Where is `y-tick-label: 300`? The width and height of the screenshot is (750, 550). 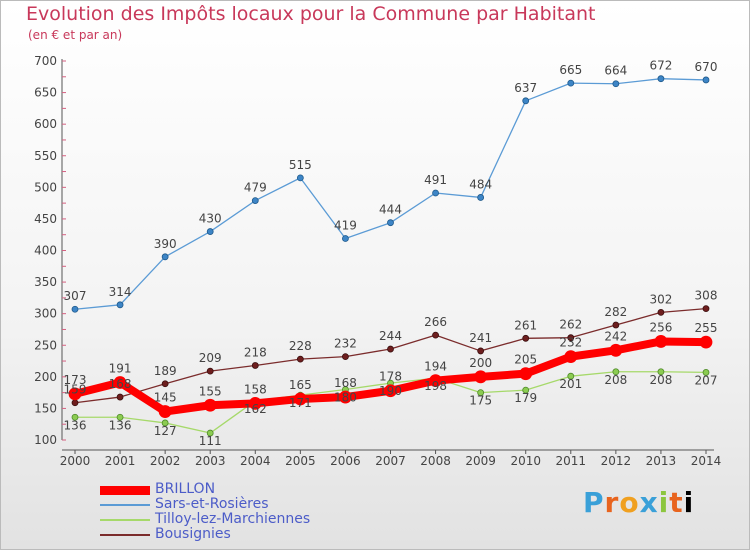
y-tick-label: 300 is located at coordinates (45, 314).